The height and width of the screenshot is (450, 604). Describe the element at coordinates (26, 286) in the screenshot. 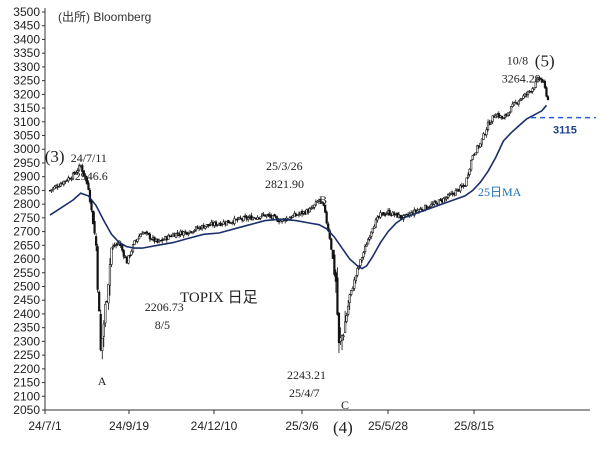

I see `y-tick-label: 2500` at that location.